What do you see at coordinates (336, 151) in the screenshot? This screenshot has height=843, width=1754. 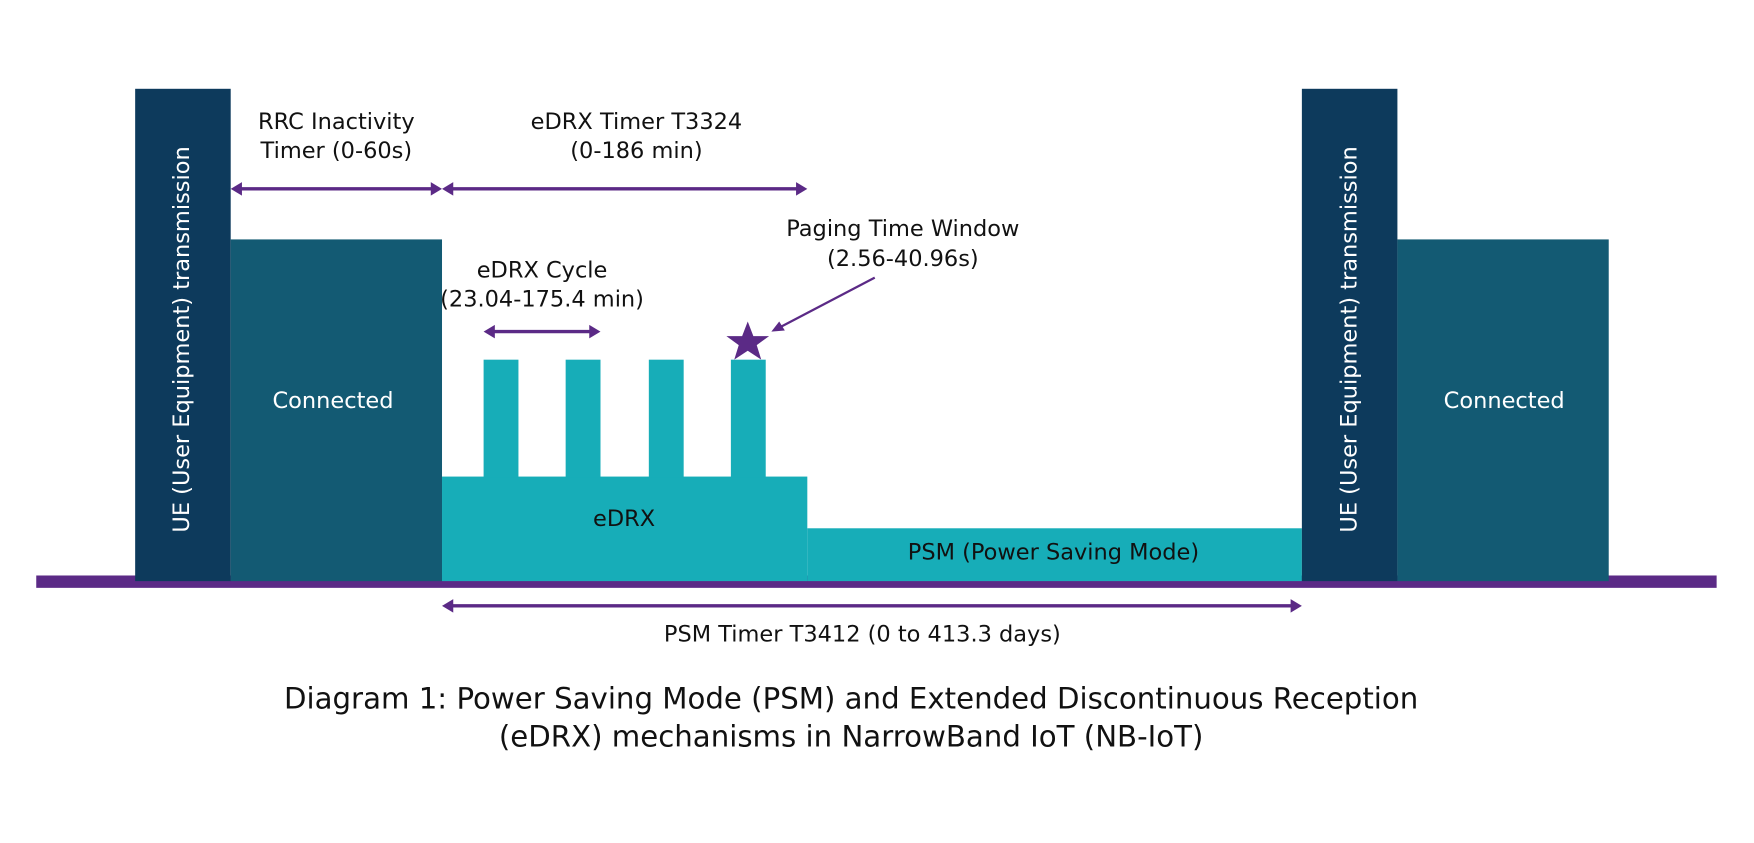 I see `rrc-label: Timer (0-60s)` at bounding box center [336, 151].